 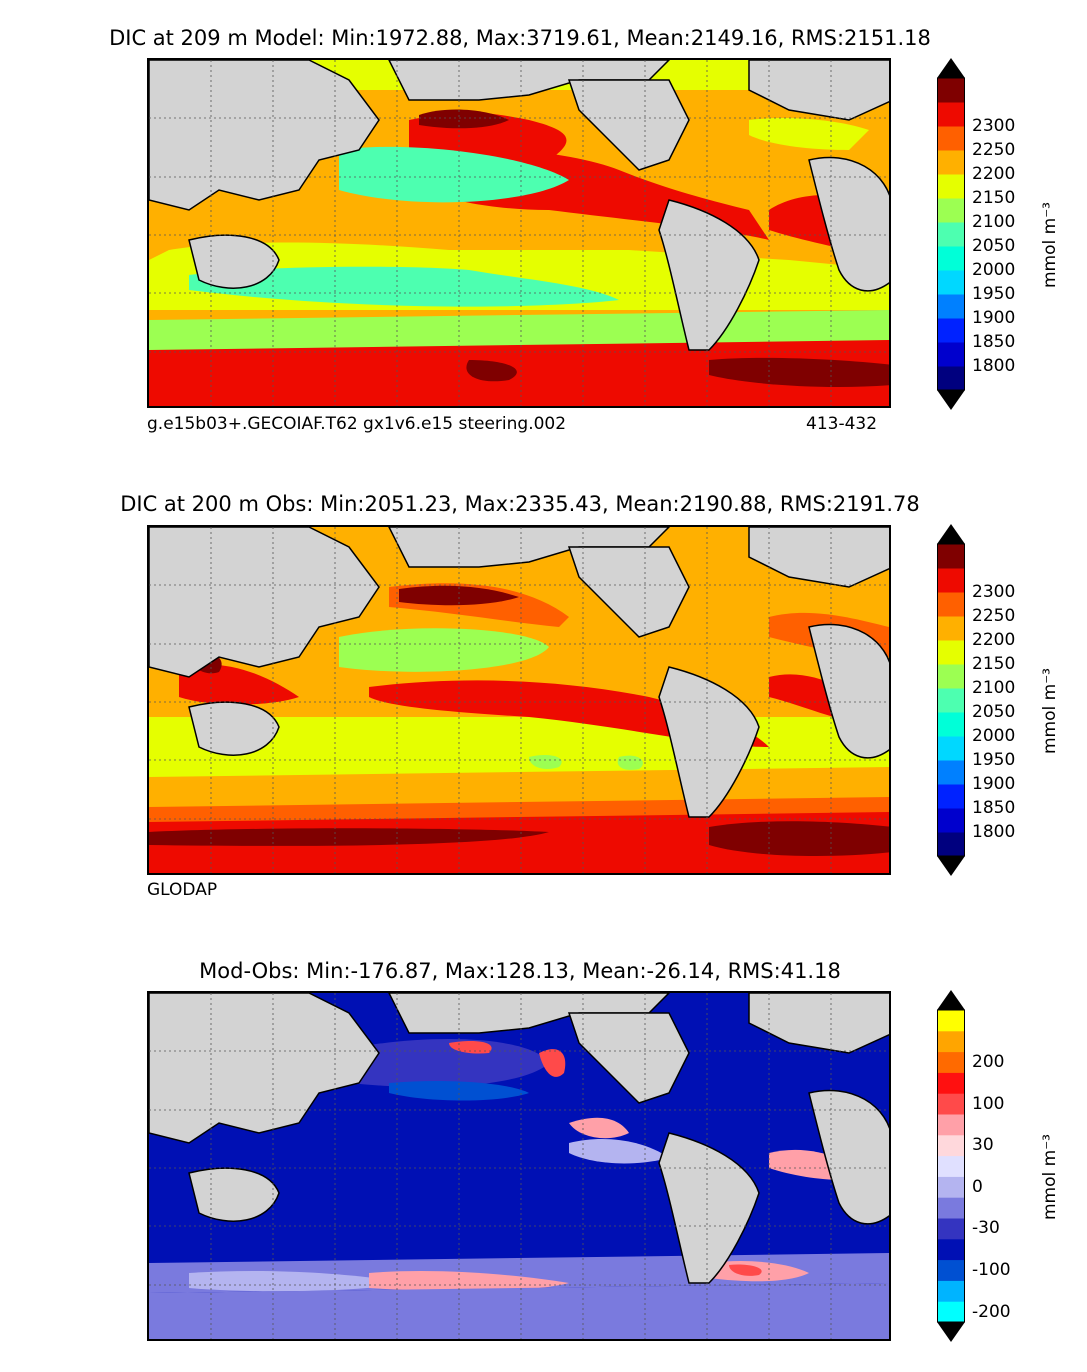 What do you see at coordinates (182, 890) in the screenshot?
I see `obs-caption-left: GLODAP` at bounding box center [182, 890].